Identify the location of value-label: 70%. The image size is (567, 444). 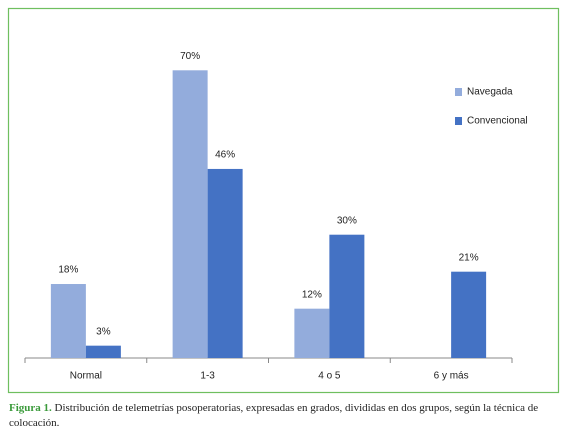
(190, 56).